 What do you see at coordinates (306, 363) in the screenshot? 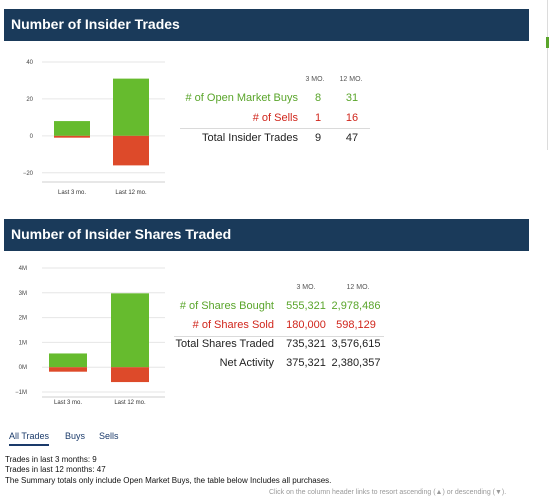
I see `shares-row-value-3mo: 375,321` at bounding box center [306, 363].